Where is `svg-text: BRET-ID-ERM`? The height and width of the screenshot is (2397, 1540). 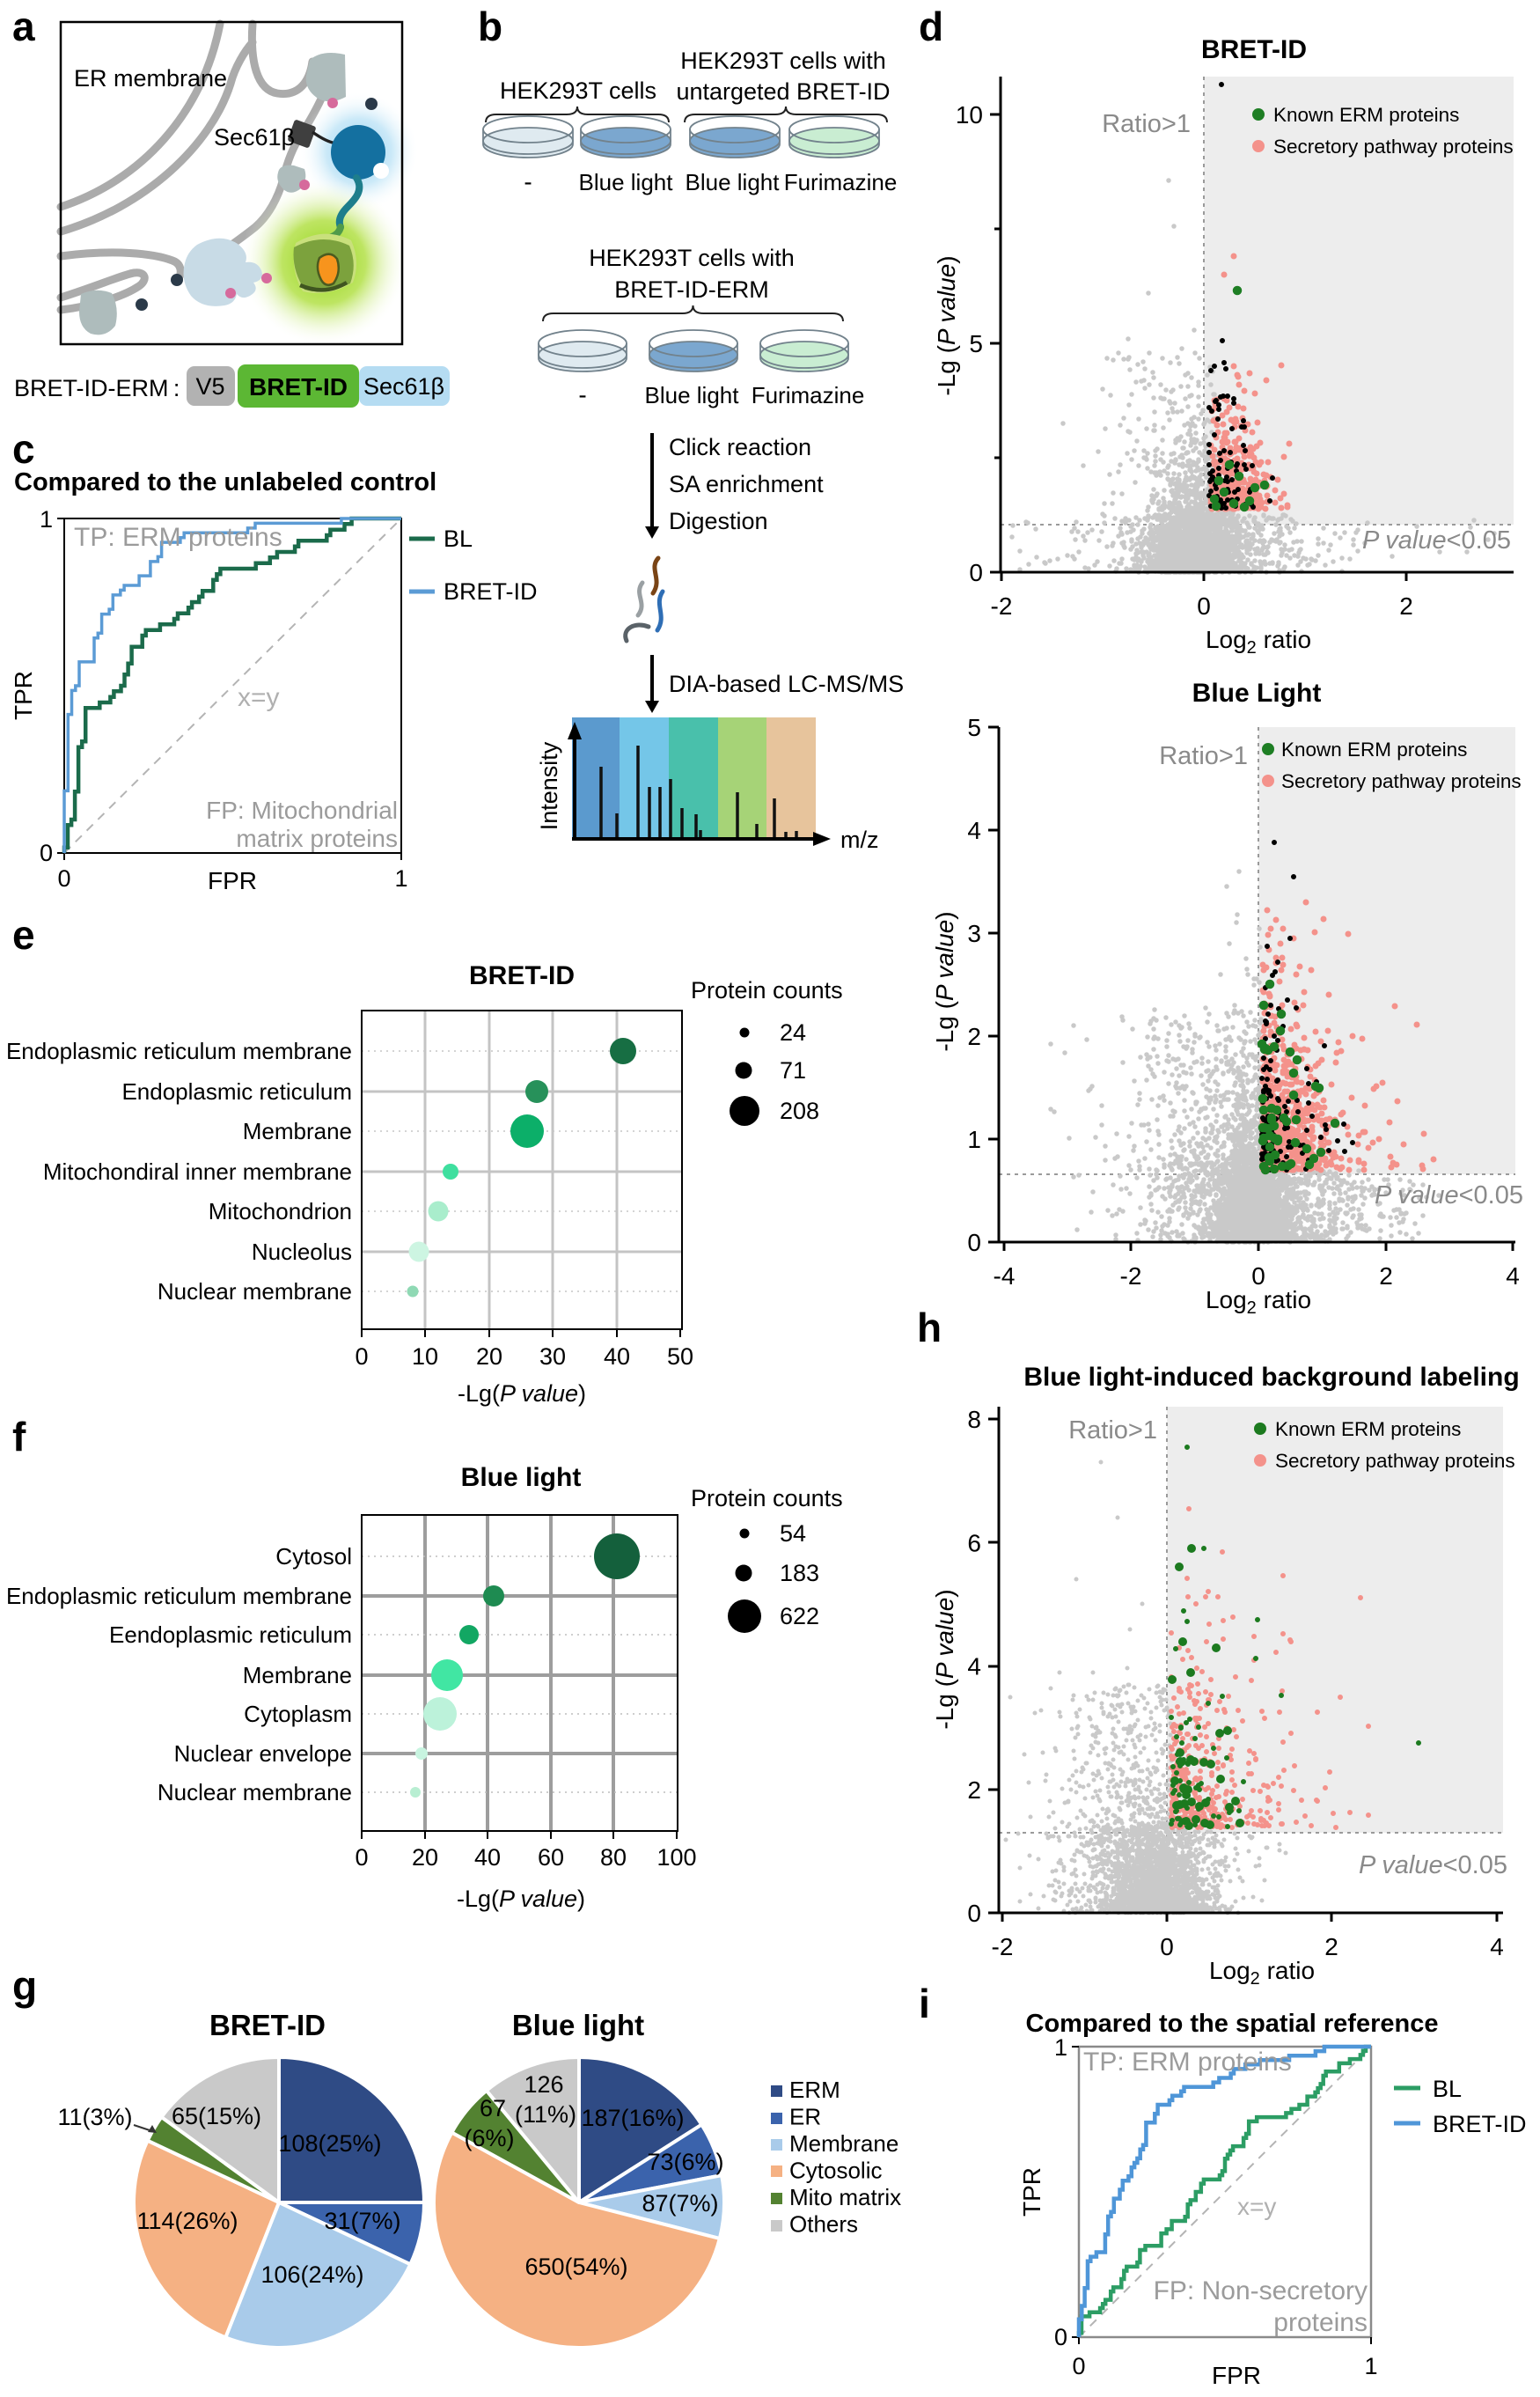
svg-text: BRET-ID-ERM is located at coordinates (692, 289).